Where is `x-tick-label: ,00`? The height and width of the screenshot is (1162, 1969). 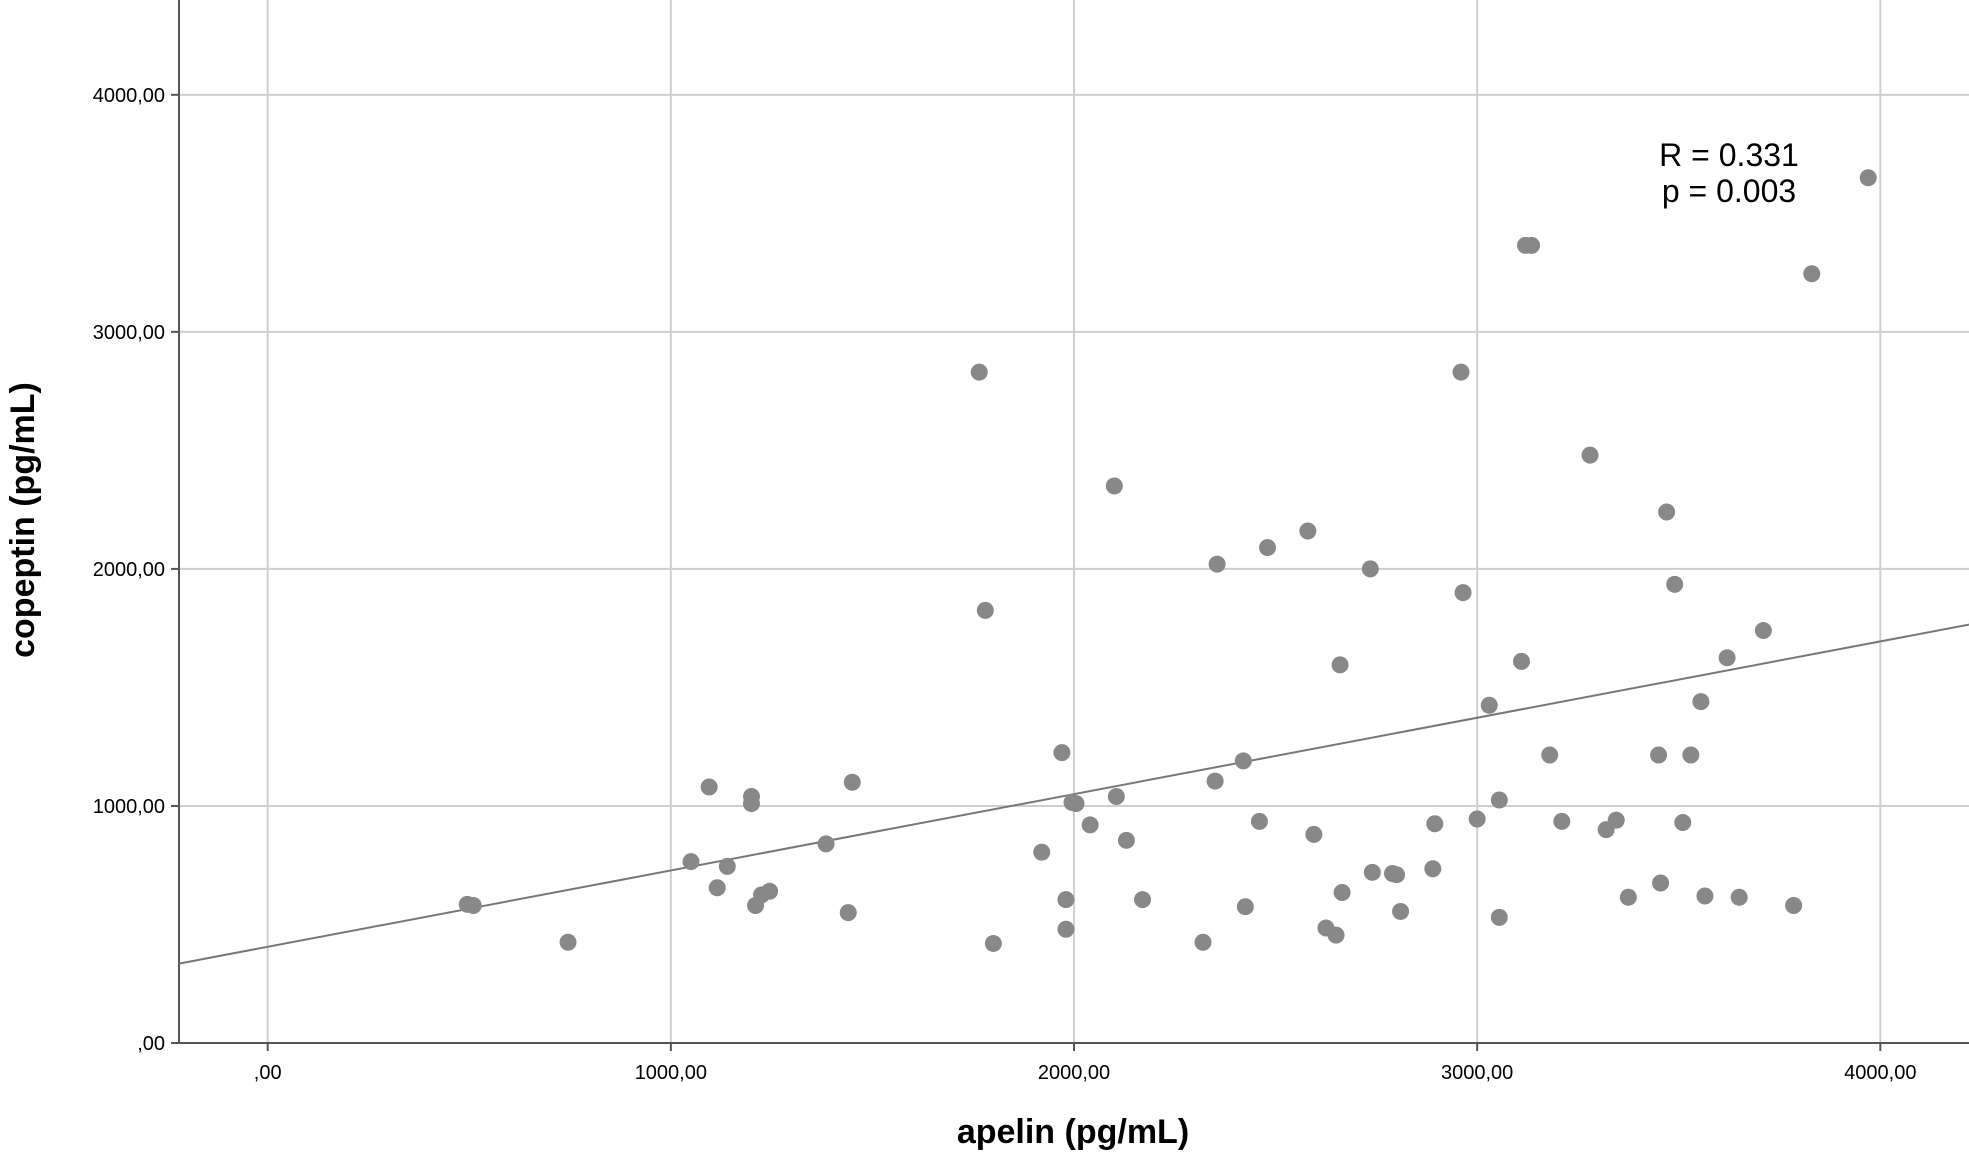 x-tick-label: ,00 is located at coordinates (268, 1073).